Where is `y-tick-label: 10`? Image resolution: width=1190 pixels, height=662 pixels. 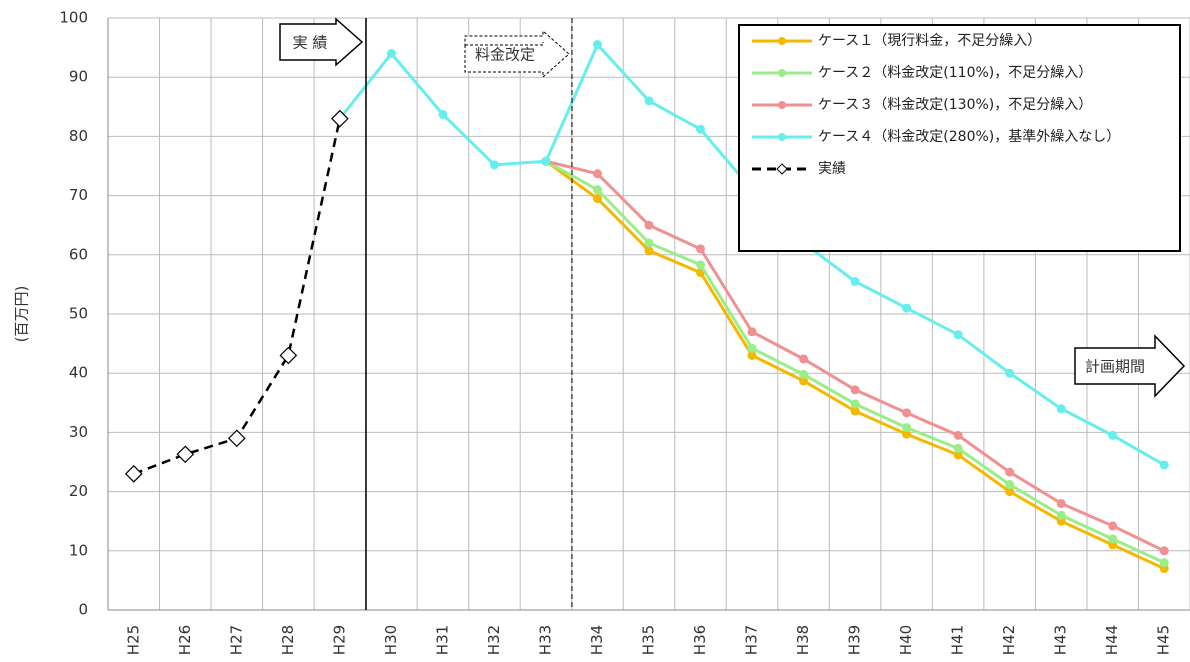
y-tick-label: 10 is located at coordinates (78, 550).